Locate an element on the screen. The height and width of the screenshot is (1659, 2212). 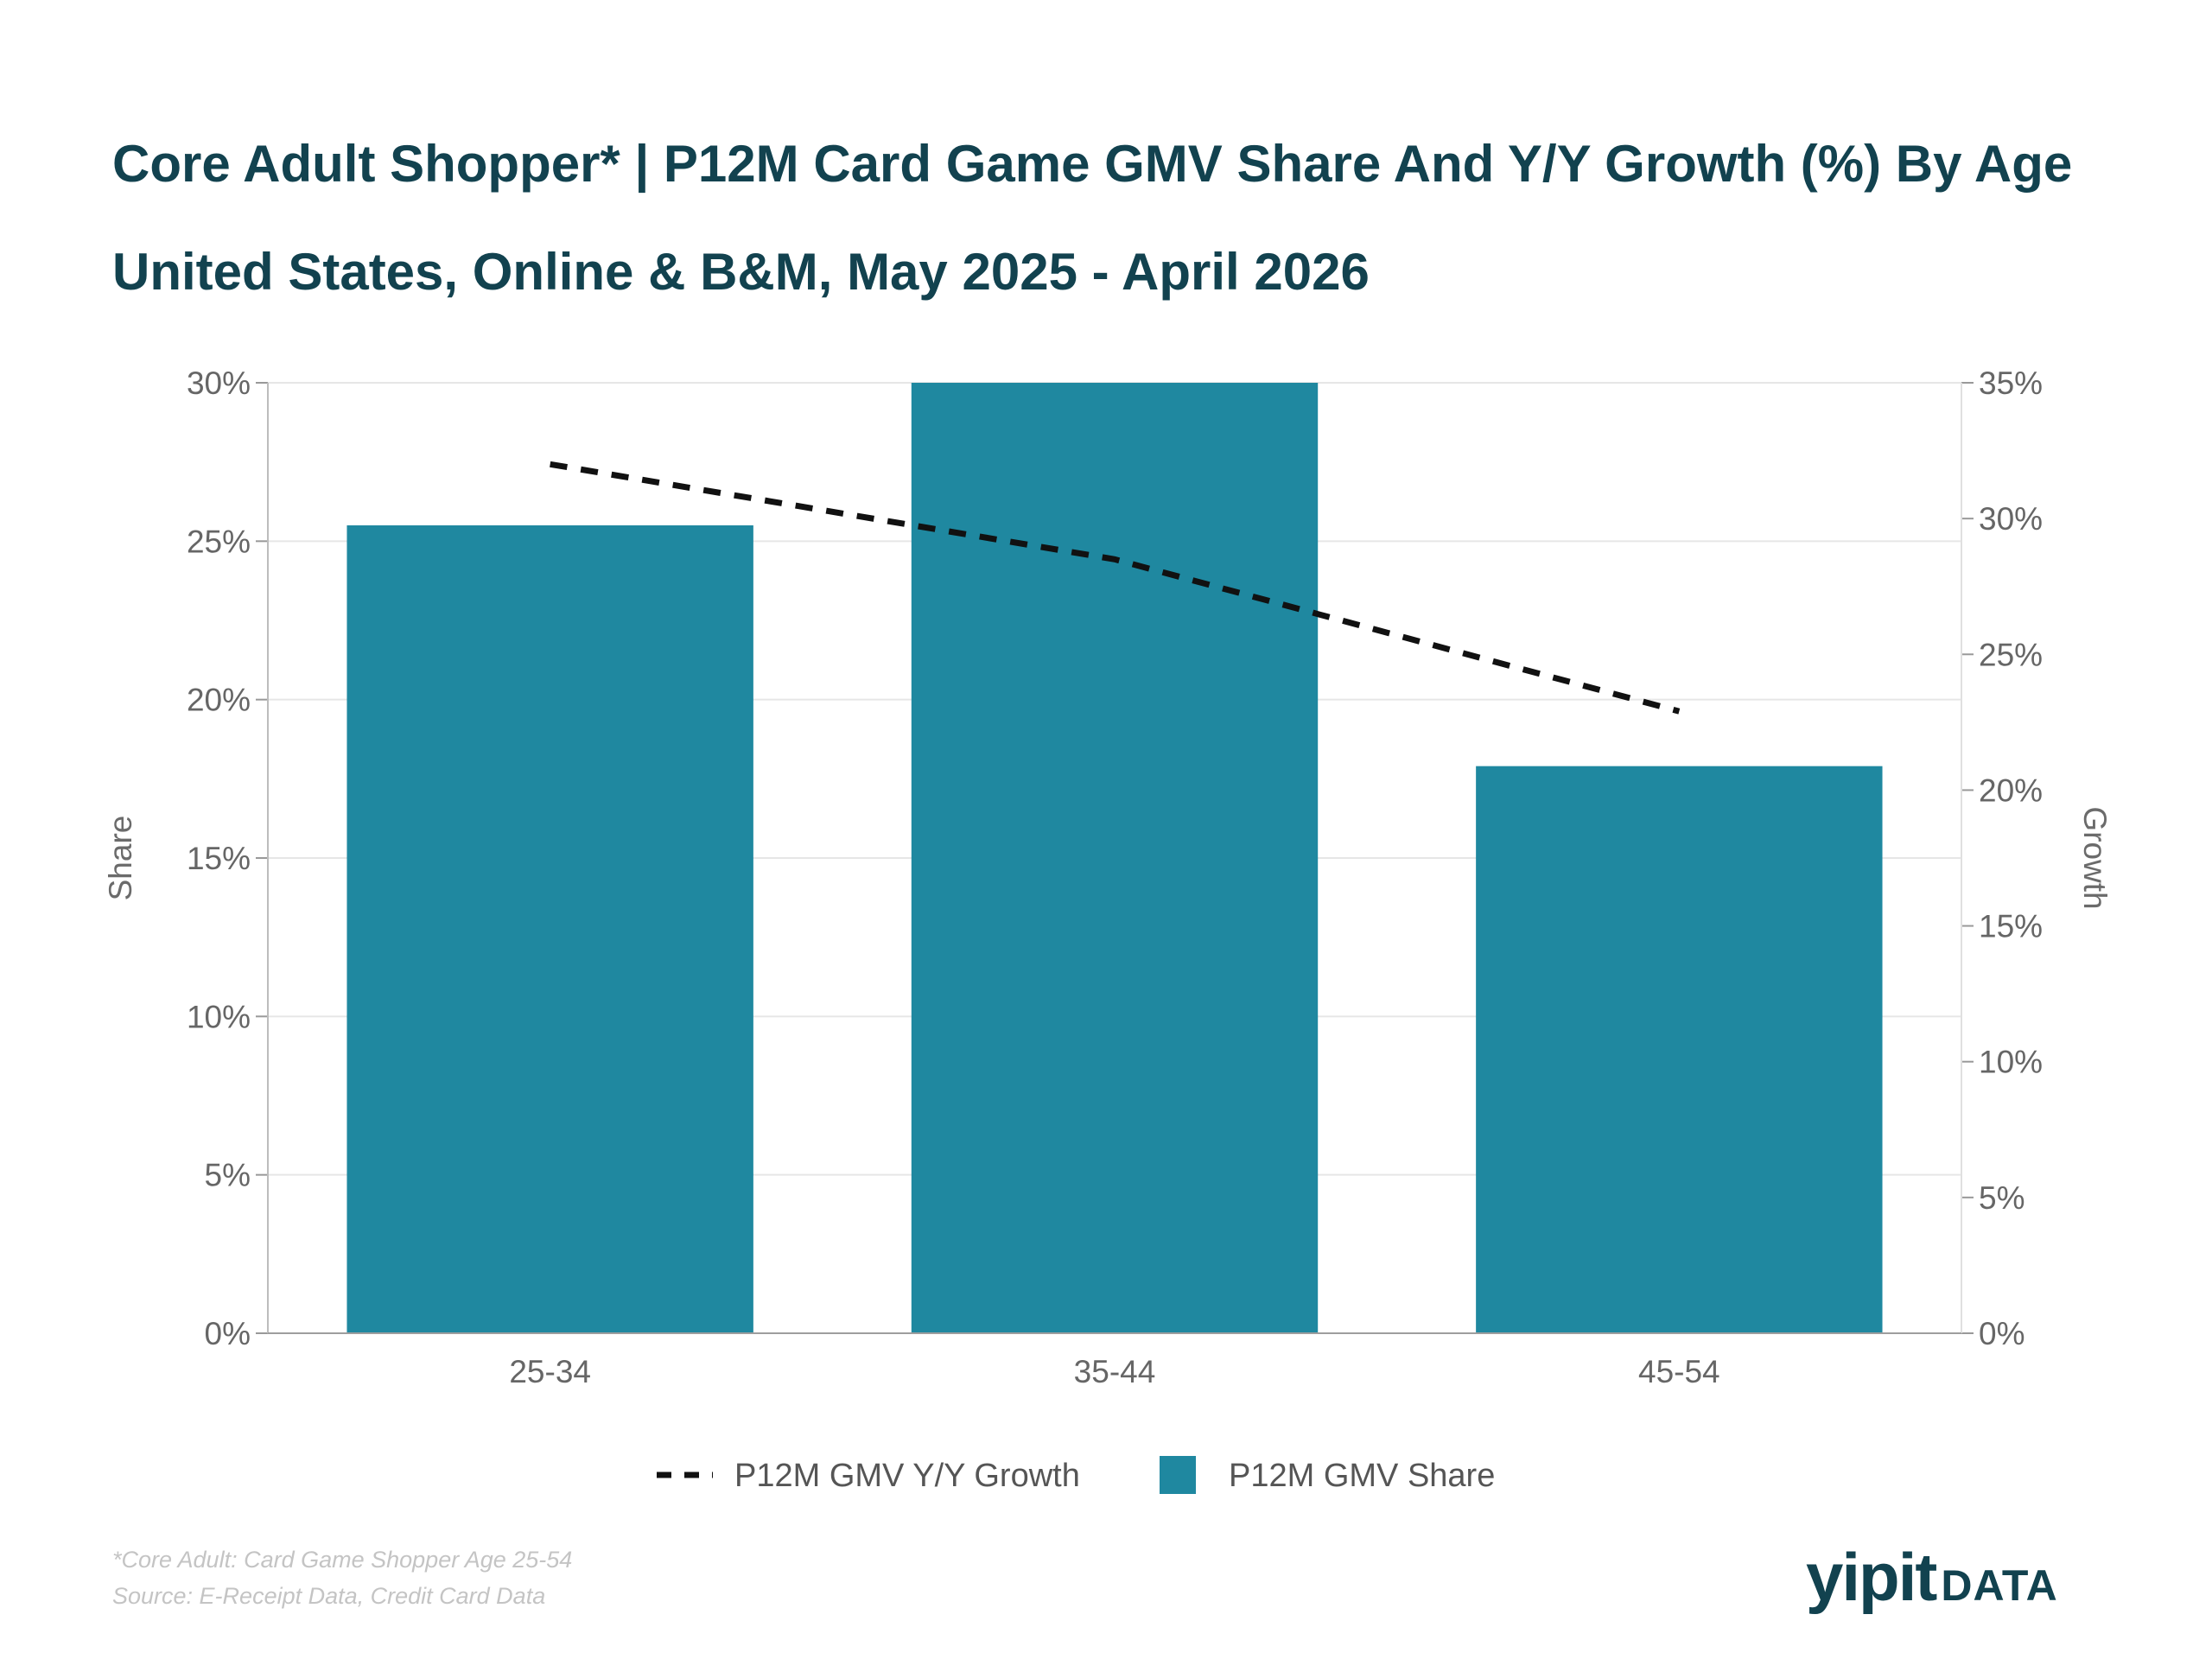
left-axis-tick-label: 10% is located at coordinates (219, 1017).